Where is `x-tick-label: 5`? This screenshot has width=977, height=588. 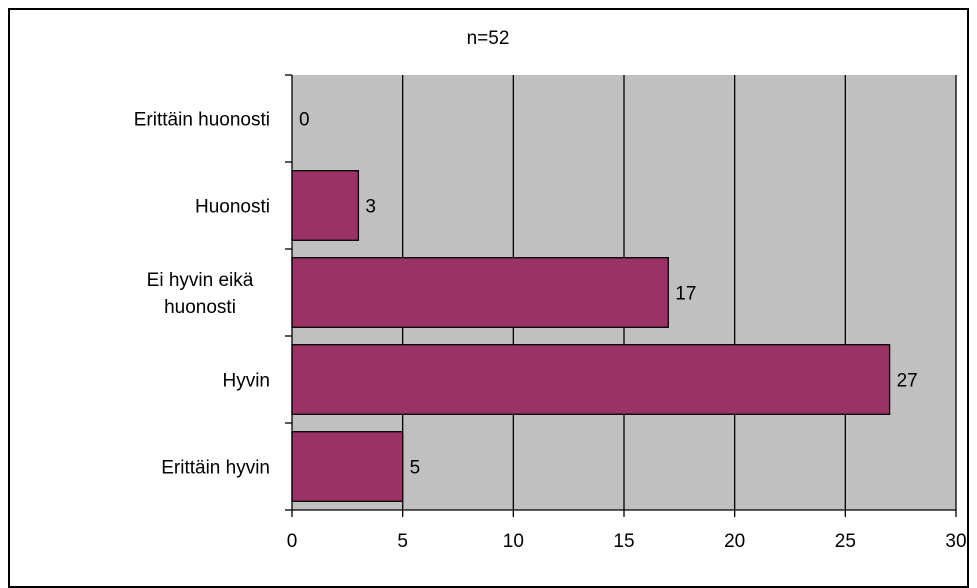 x-tick-label: 5 is located at coordinates (402, 541).